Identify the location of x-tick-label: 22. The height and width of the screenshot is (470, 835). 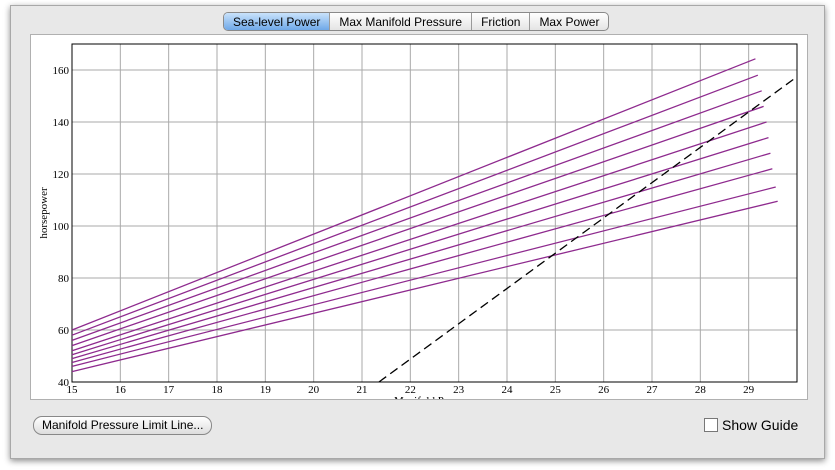
(410, 390).